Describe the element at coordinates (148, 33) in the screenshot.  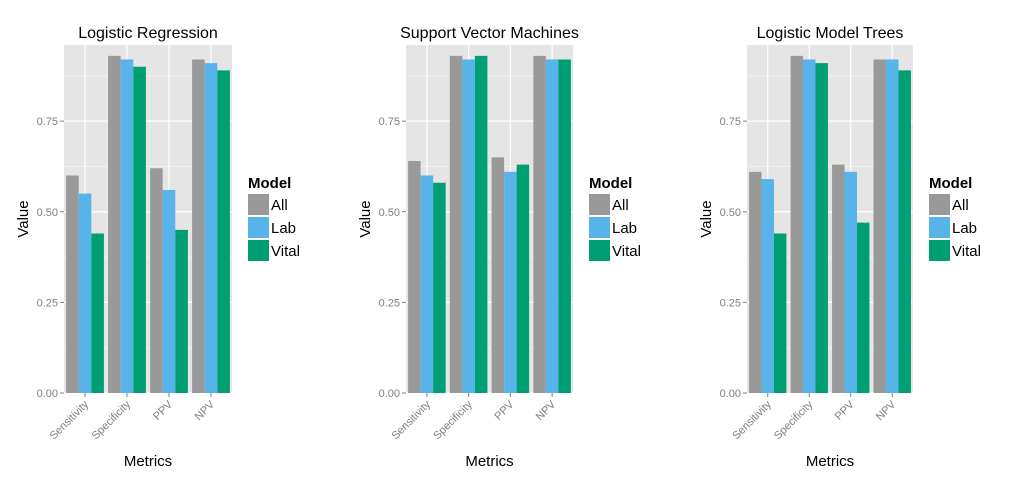
I see `chart-title: Logistic Regression` at that location.